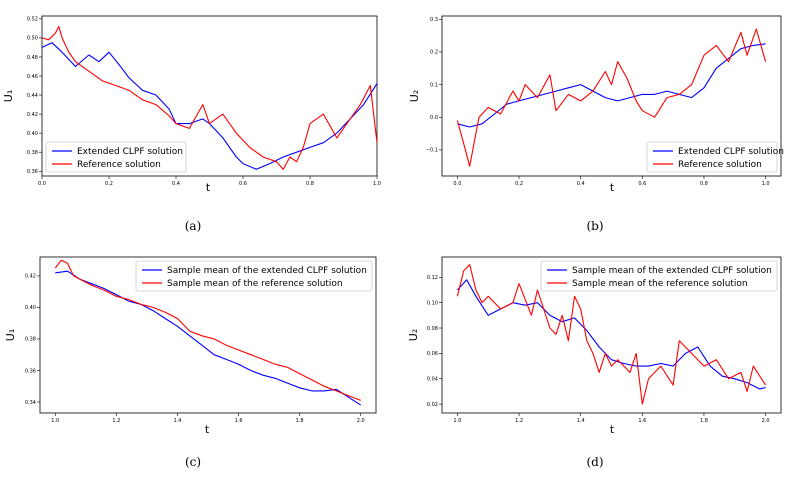 The height and width of the screenshot is (478, 798). I want to click on y-tick-label: 0.50, so click(32, 39).